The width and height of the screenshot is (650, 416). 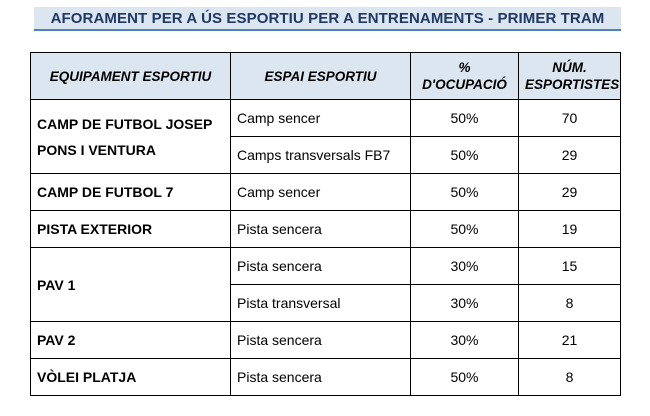 What do you see at coordinates (130, 229) in the screenshot?
I see `facility-cell: PISTA EXTERIOR` at bounding box center [130, 229].